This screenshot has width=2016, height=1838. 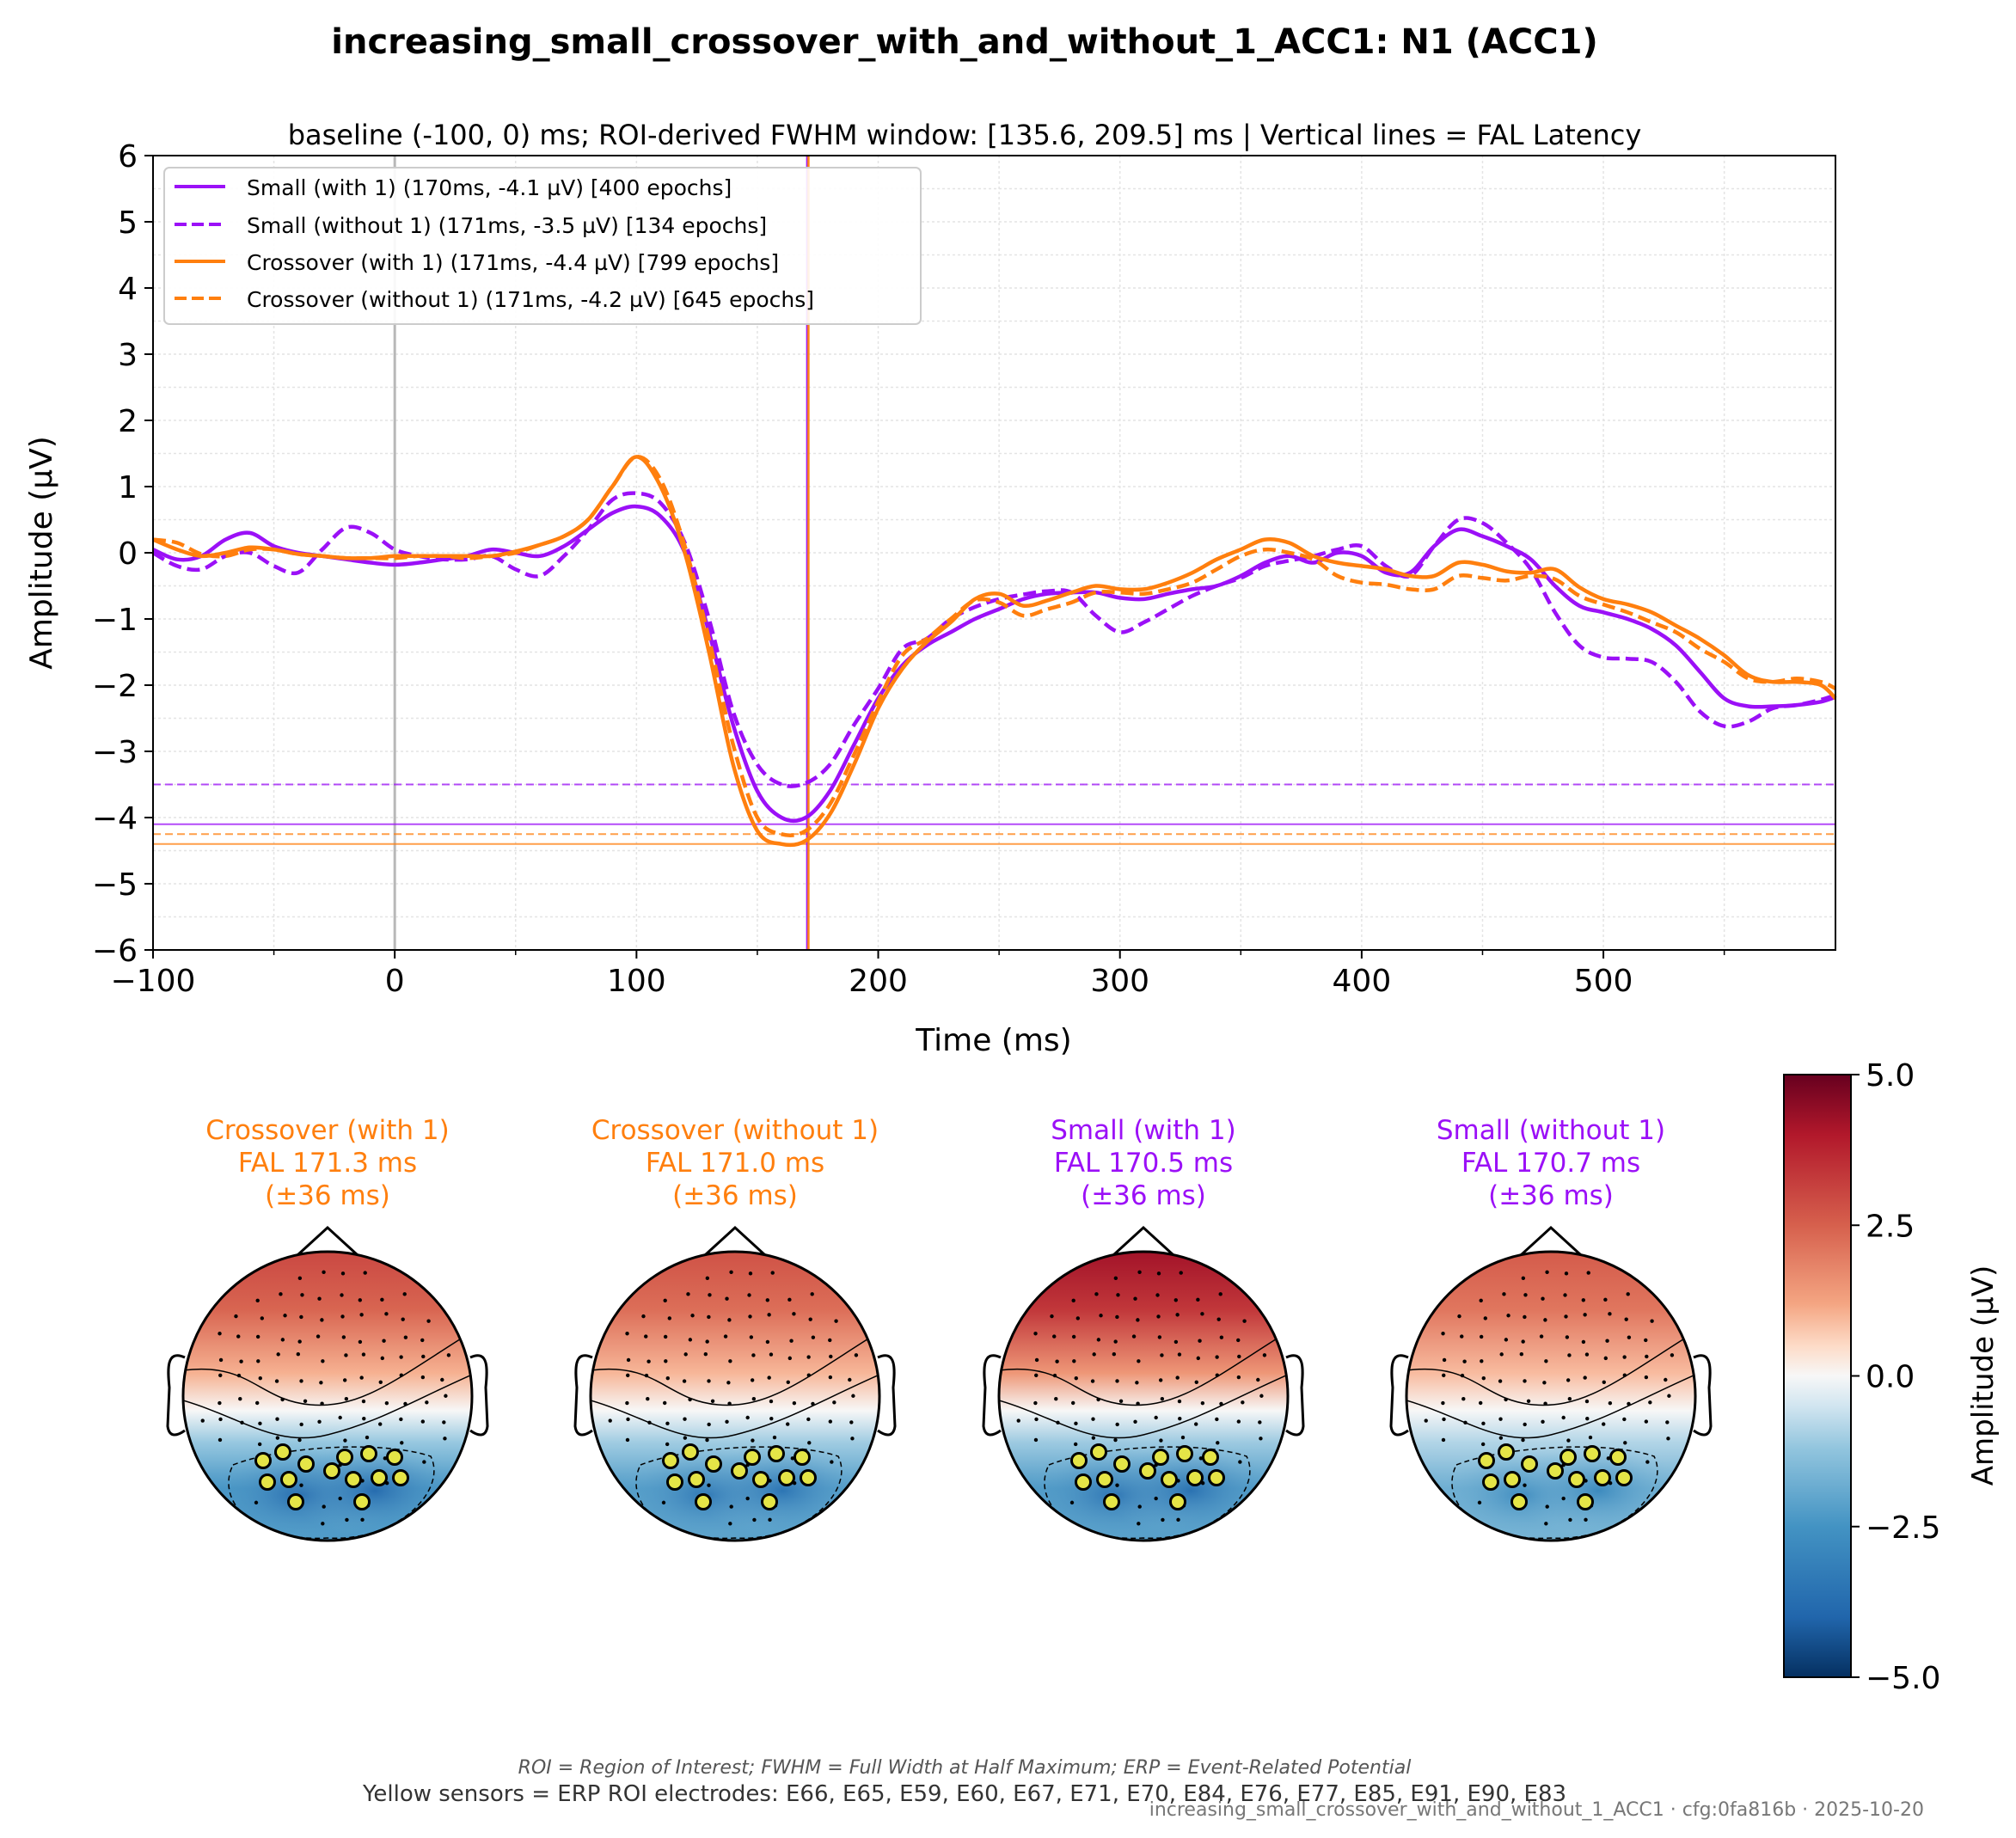 I want to click on nose-outline, so click(x=327, y=1241).